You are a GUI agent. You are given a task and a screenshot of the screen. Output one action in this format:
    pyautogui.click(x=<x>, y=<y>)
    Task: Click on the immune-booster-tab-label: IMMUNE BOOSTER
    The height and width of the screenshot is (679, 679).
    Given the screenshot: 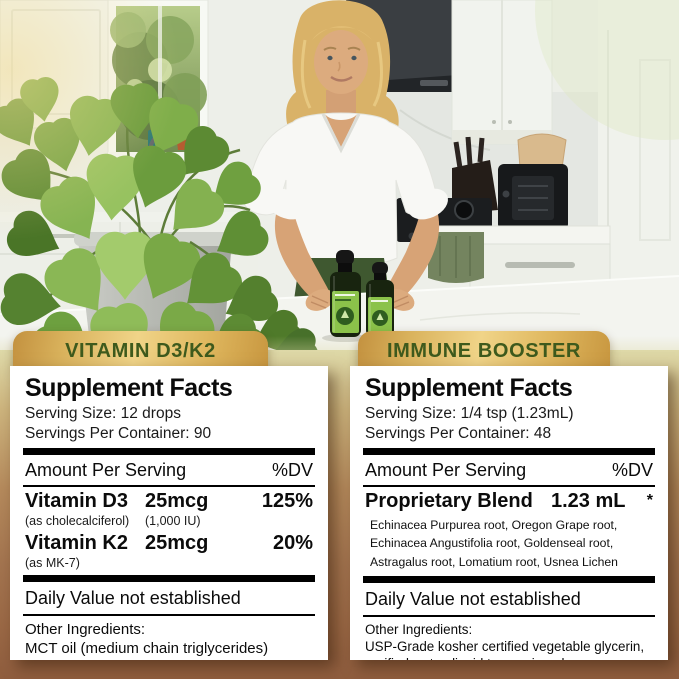 What is the action you would take?
    pyautogui.click(x=484, y=350)
    